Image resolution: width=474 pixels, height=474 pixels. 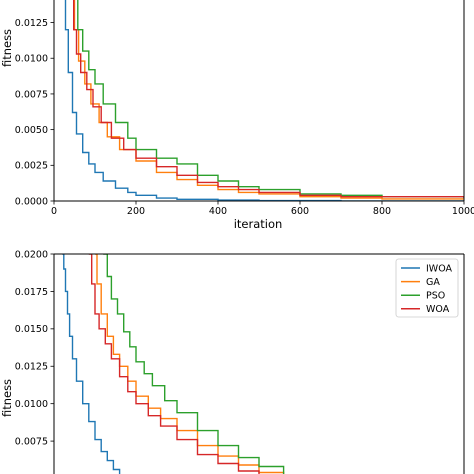 What do you see at coordinates (136, 211) in the screenshot?
I see `top-chart-x-tick-label: 200` at bounding box center [136, 211].